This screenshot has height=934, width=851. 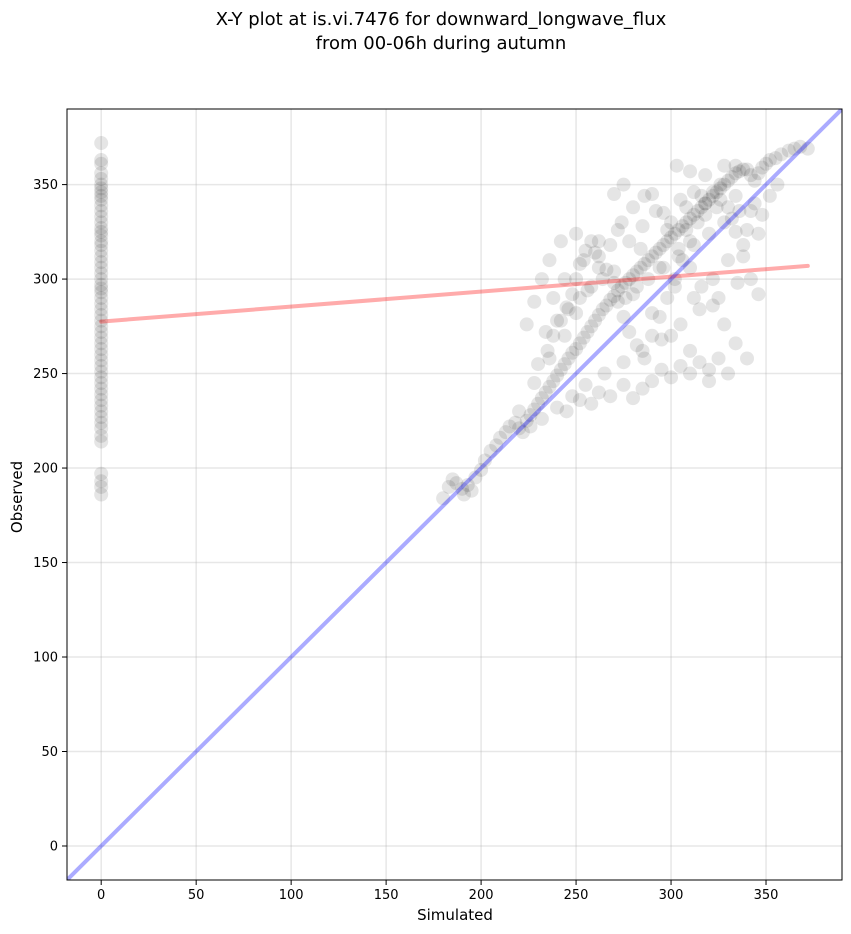 What do you see at coordinates (45, 374) in the screenshot?
I see `y-tick-label: 250` at bounding box center [45, 374].